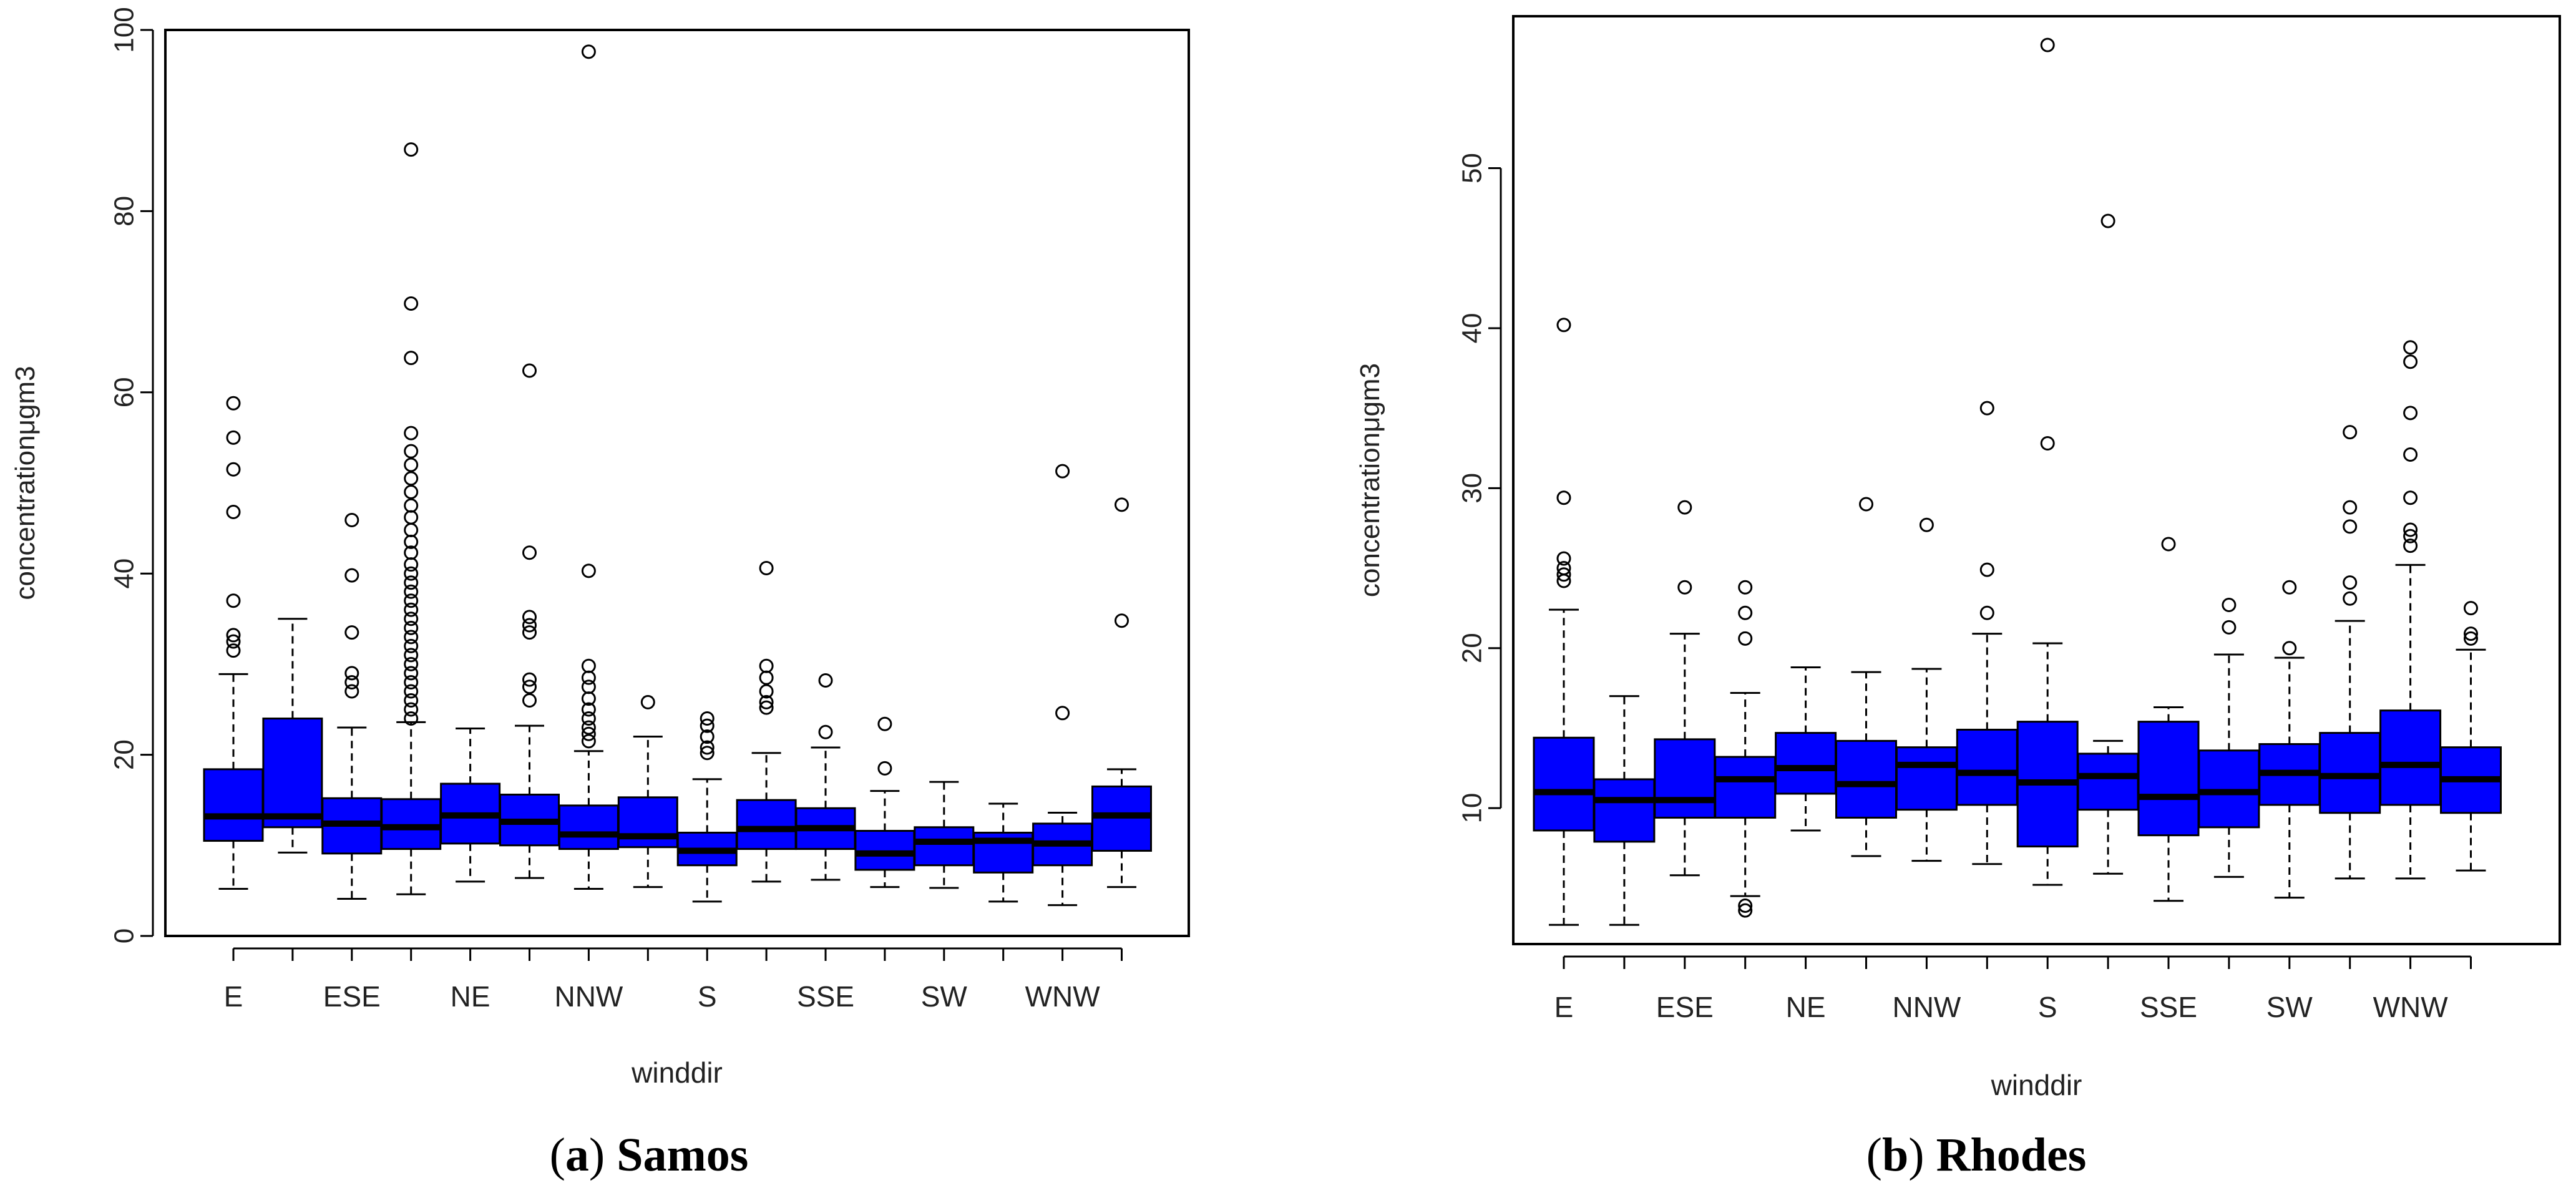  Describe the element at coordinates (470, 996) in the screenshot. I see `samos-x-tick-label-ne: NE` at that location.